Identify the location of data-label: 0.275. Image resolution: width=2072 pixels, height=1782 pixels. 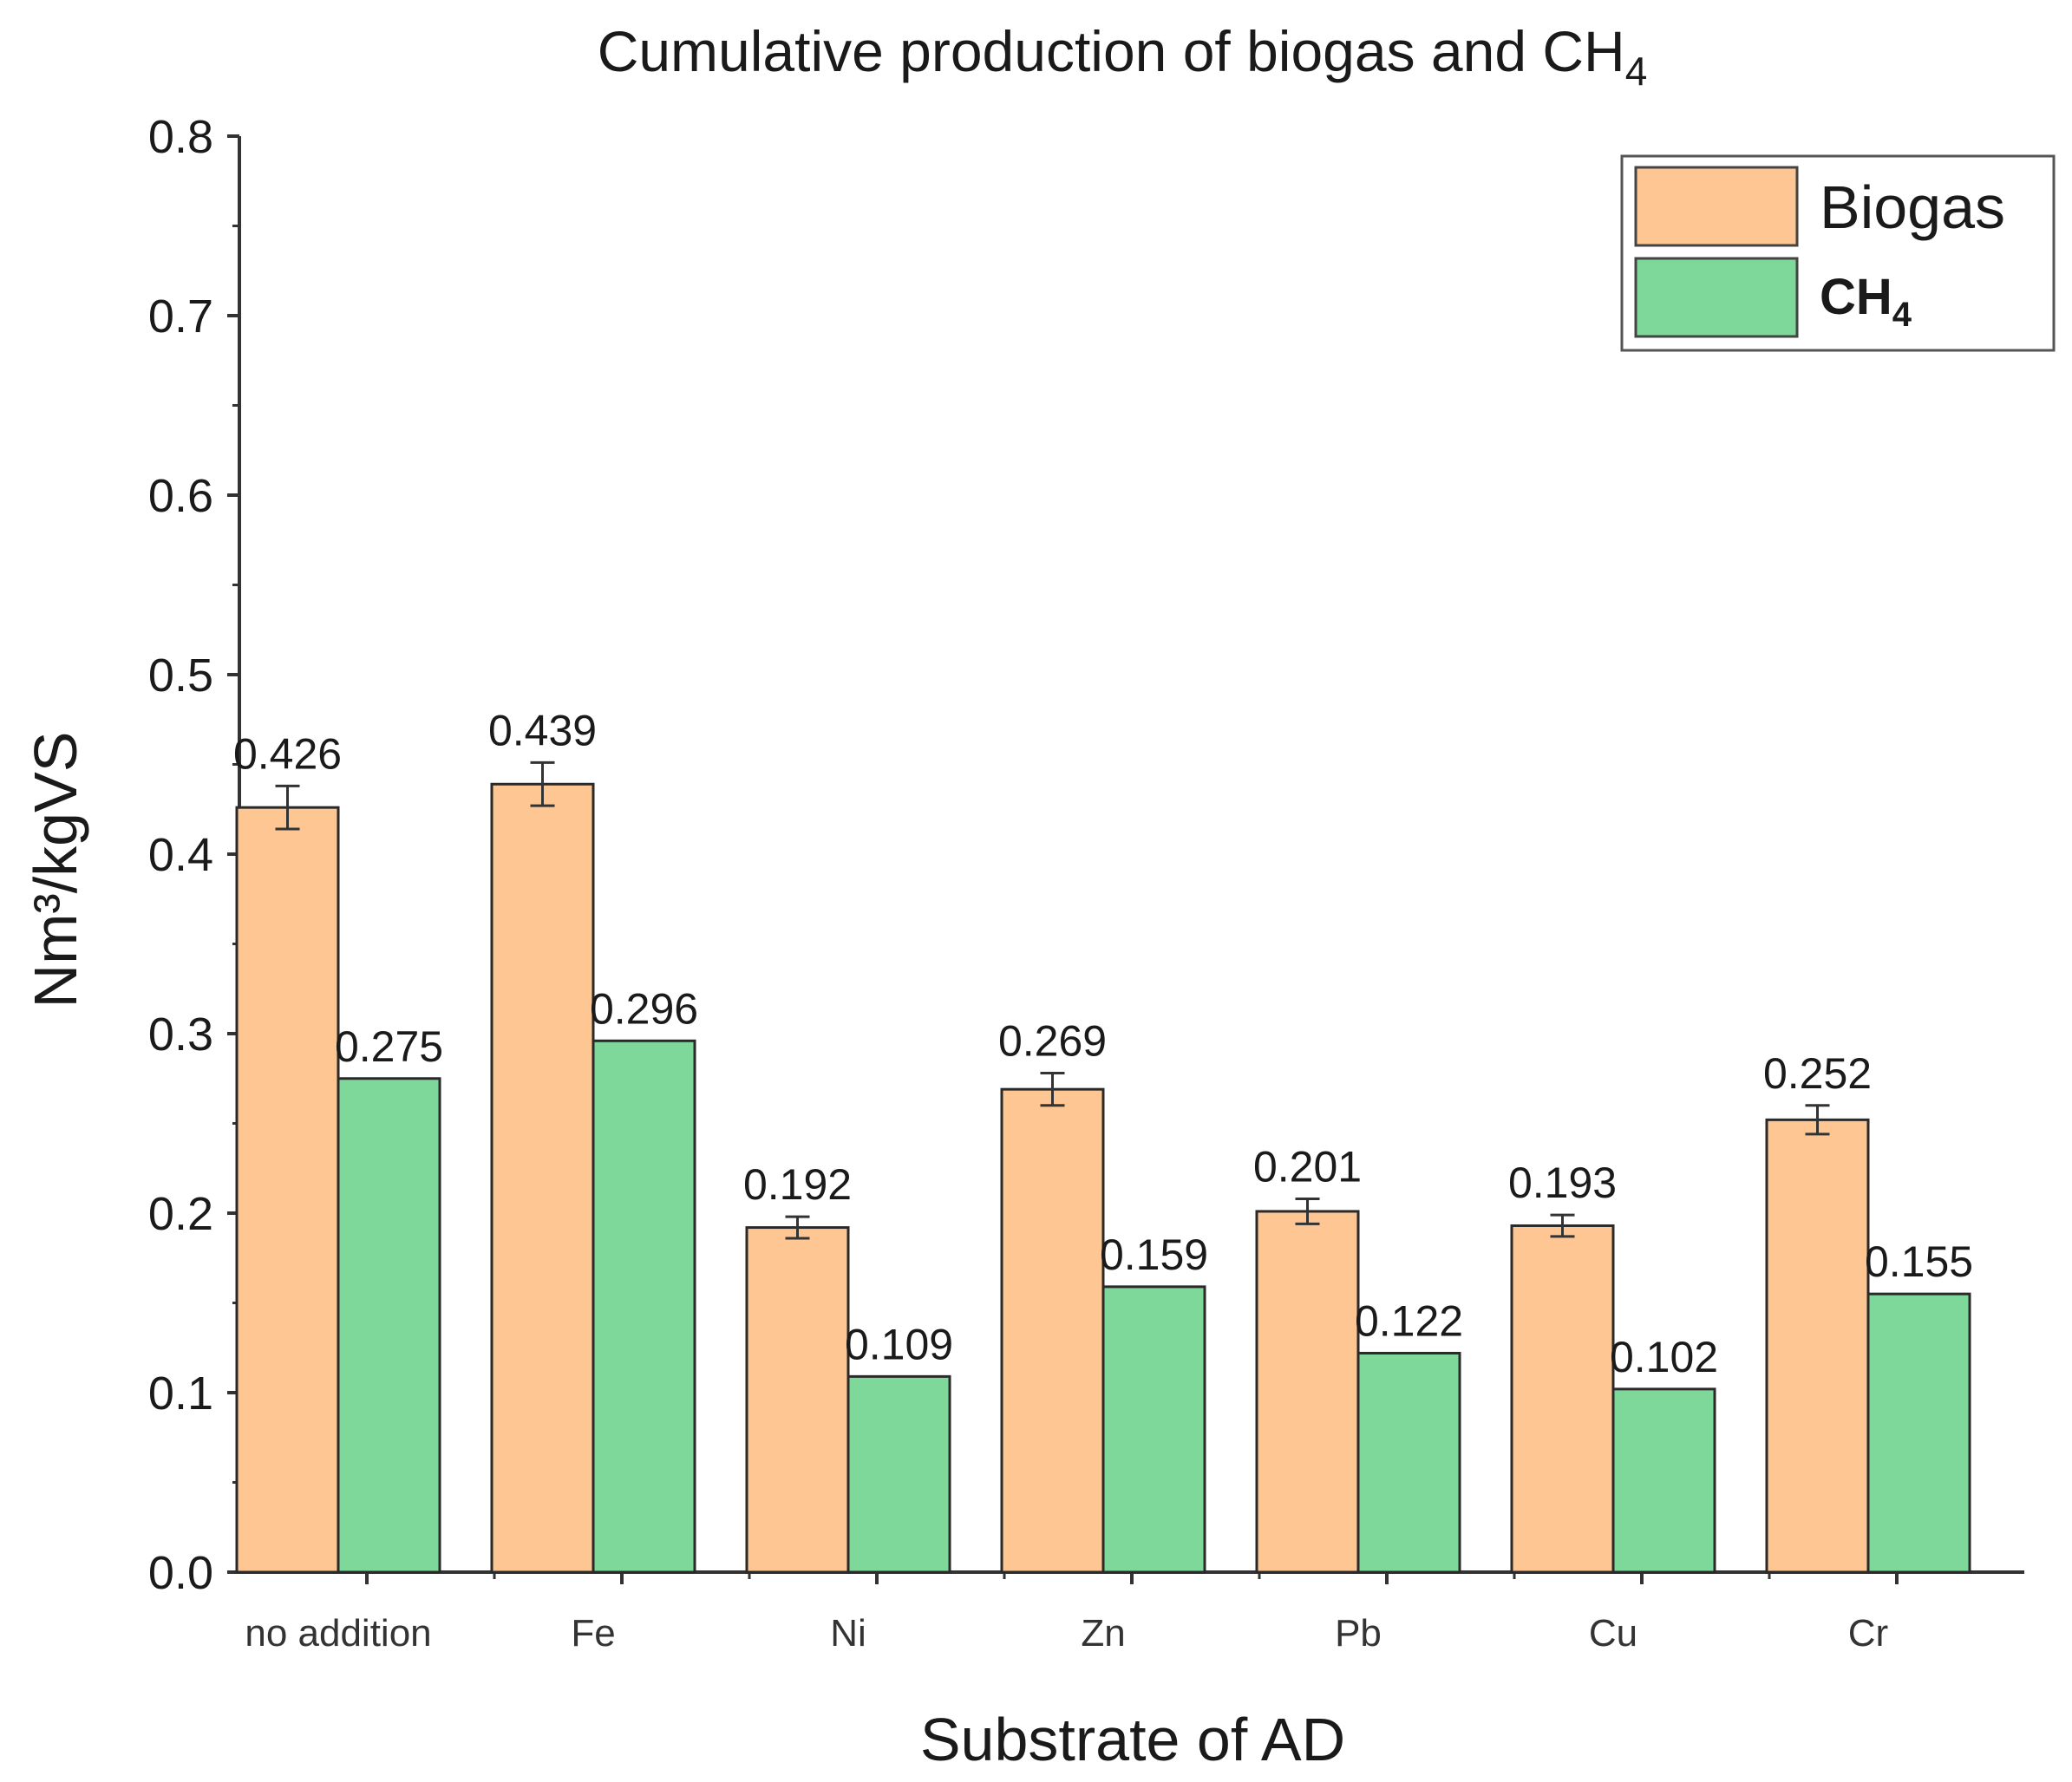
(389, 1046).